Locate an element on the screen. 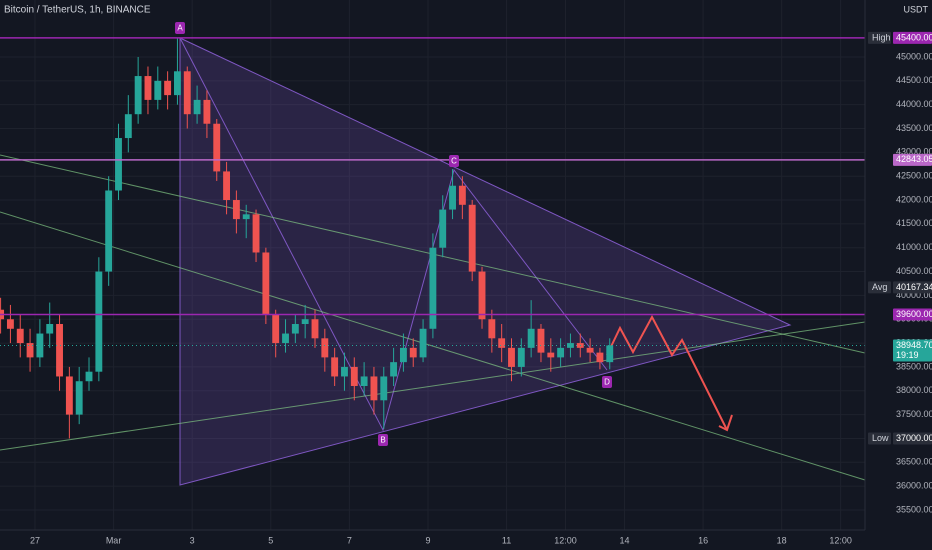 The image size is (932, 550). y-tick-label: 44000.00 is located at coordinates (914, 104).